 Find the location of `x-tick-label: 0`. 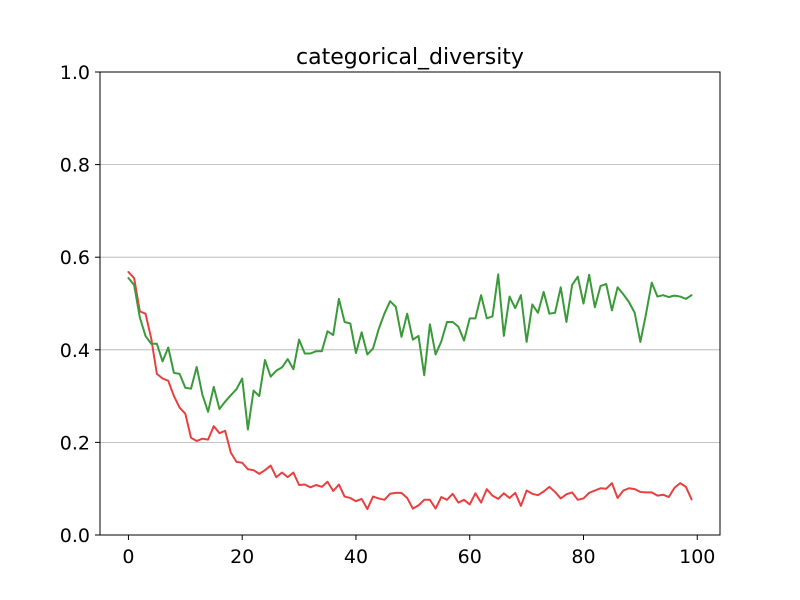

x-tick-label: 0 is located at coordinates (128, 557).